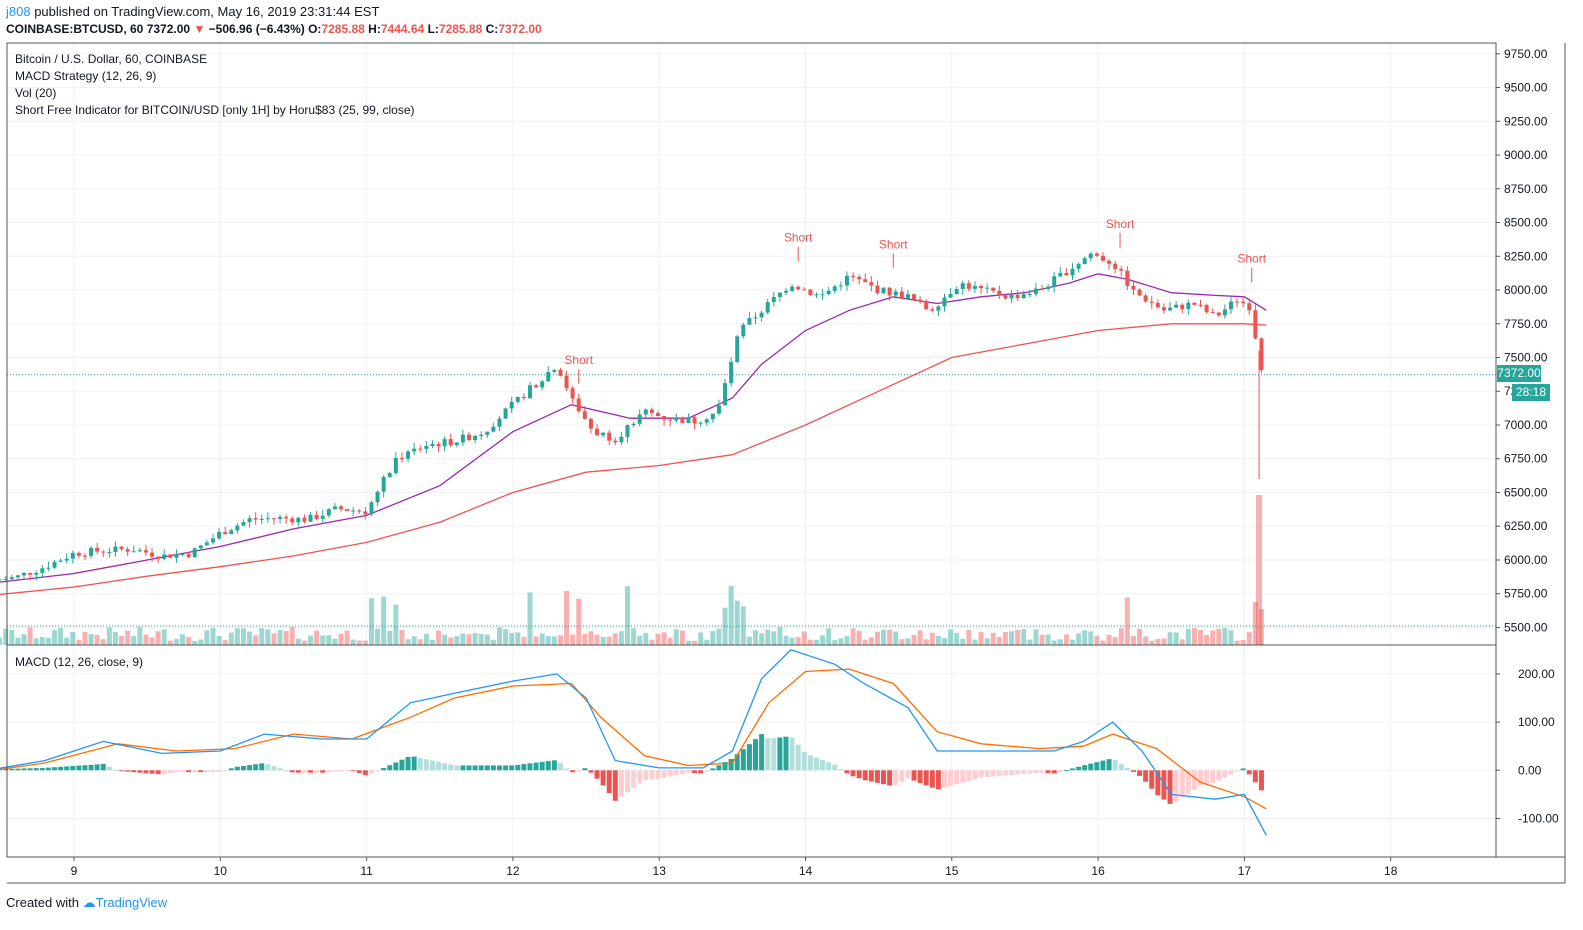 This screenshot has width=1583, height=930. What do you see at coordinates (513, 871) in the screenshot?
I see `time-tick-label: 12` at bounding box center [513, 871].